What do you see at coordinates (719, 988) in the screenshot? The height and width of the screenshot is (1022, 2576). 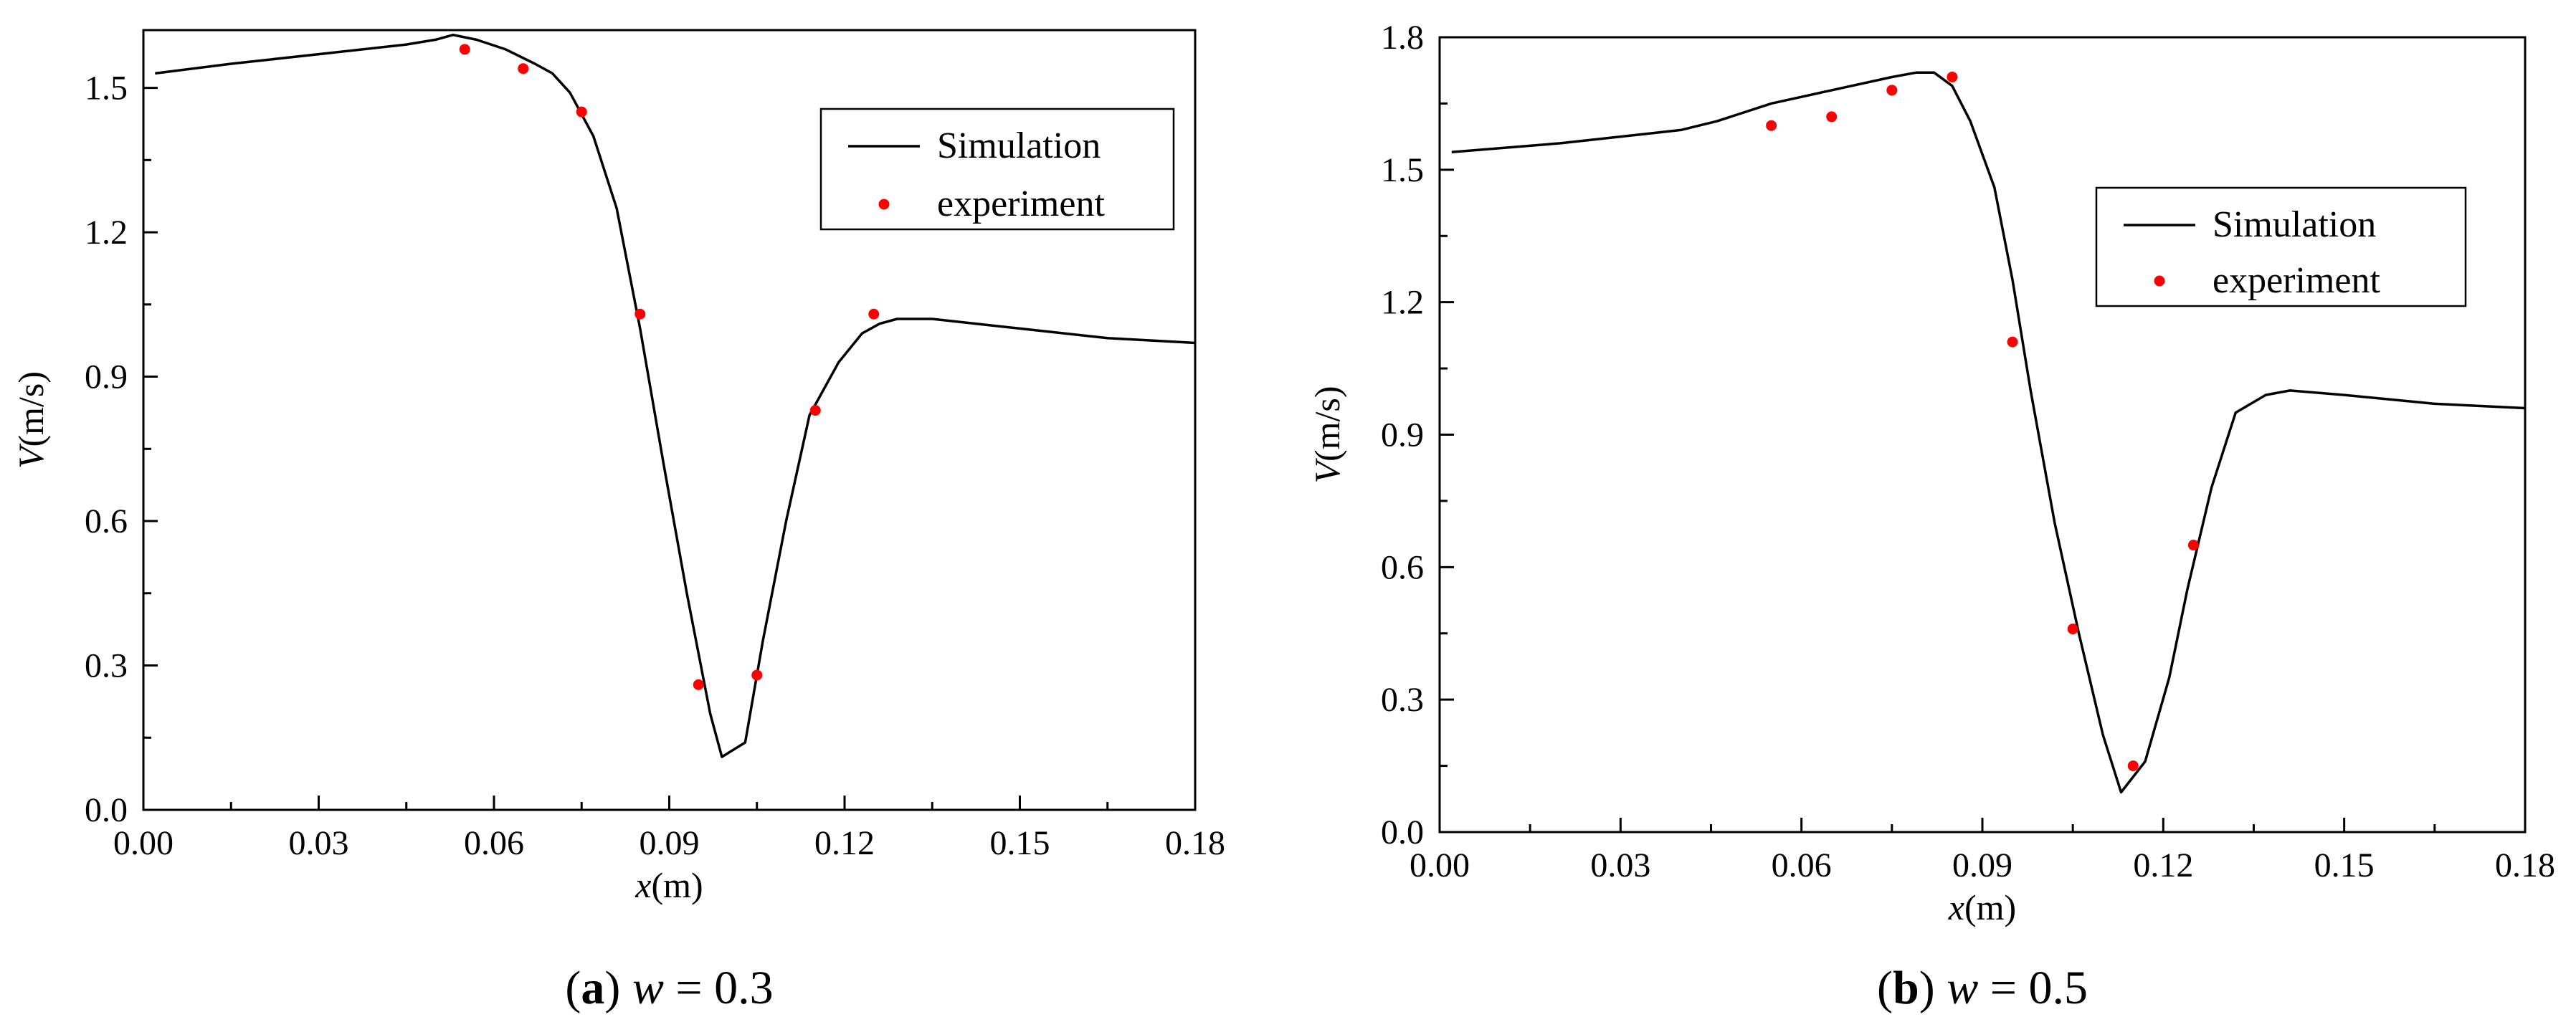 I see `caption-value: = 0.3` at bounding box center [719, 988].